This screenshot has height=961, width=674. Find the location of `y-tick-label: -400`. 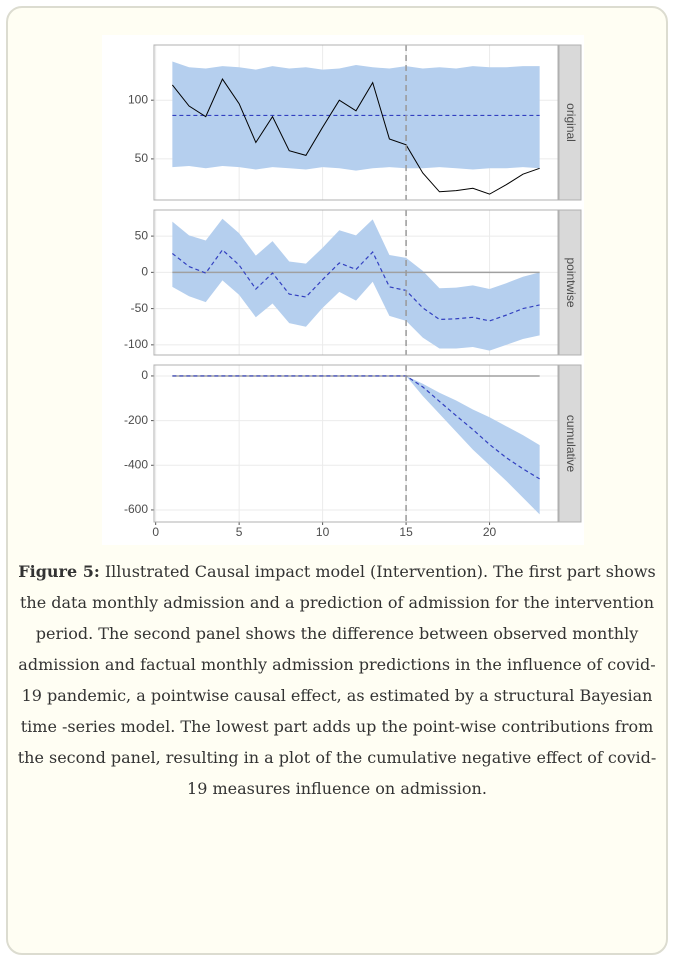

y-tick-label: -400 is located at coordinates (136, 464).